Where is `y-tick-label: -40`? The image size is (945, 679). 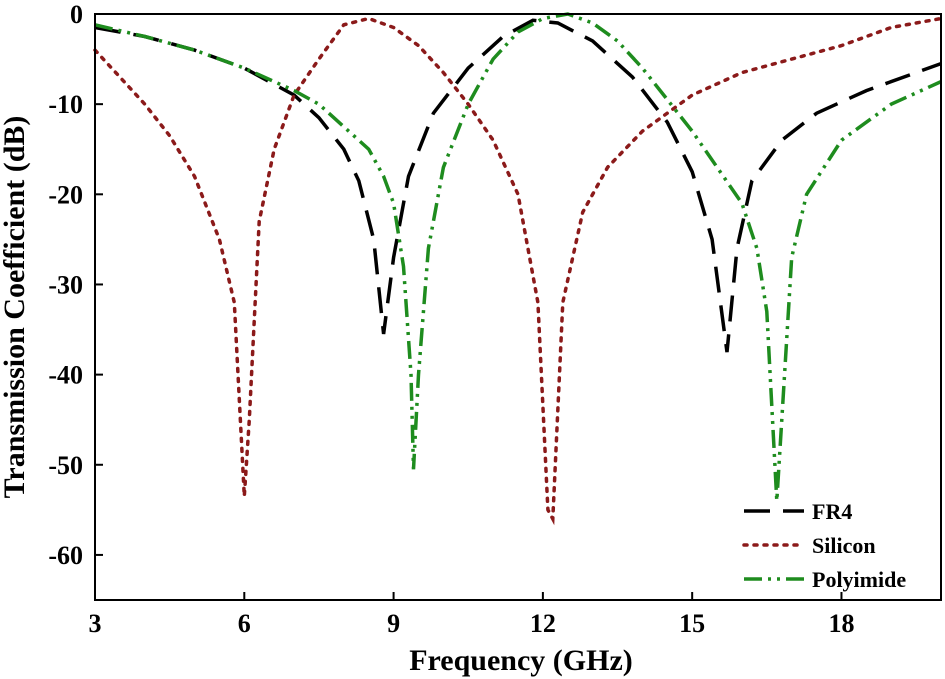 y-tick-label: -40 is located at coordinates (65, 375).